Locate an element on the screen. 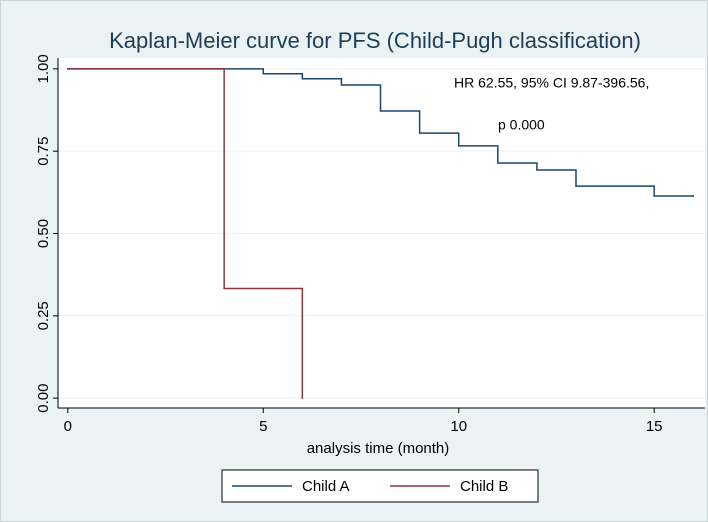 The width and height of the screenshot is (708, 522). x-tick-label: 15 is located at coordinates (654, 426).